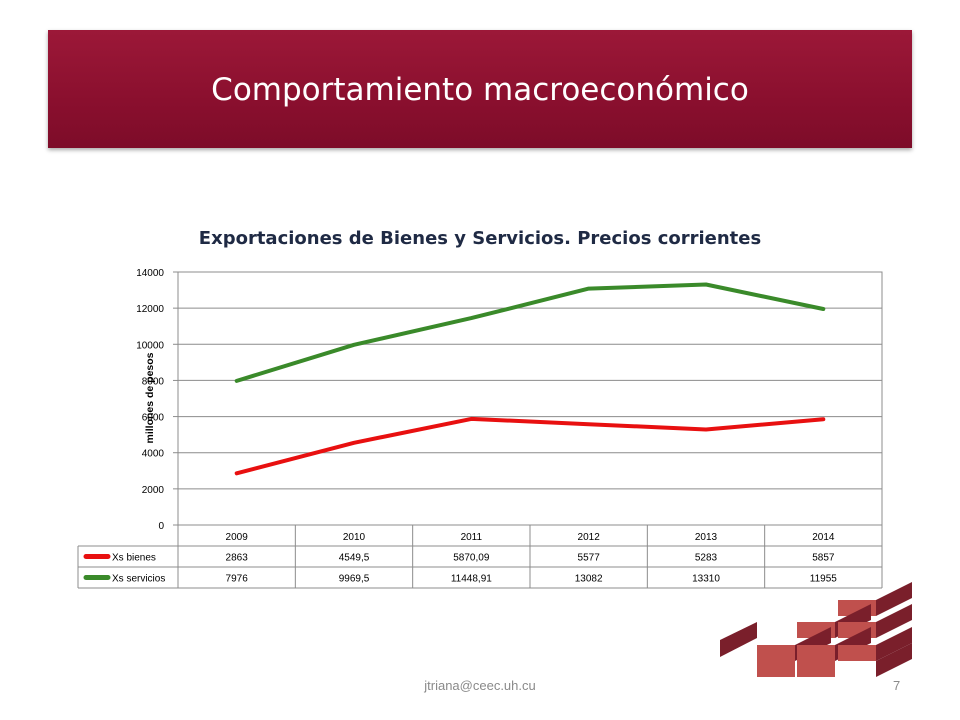 This screenshot has width=960, height=720. I want to click on title-banner: Comportamiento macroeconómico, so click(480, 89).